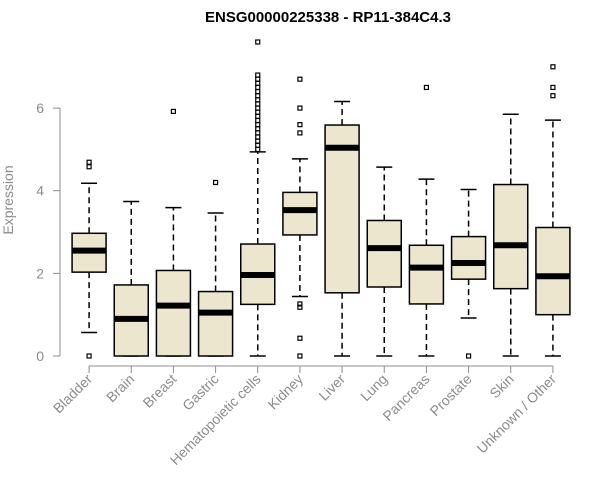  Describe the element at coordinates (285, 392) in the screenshot. I see `x-tick-label: Kidney` at that location.